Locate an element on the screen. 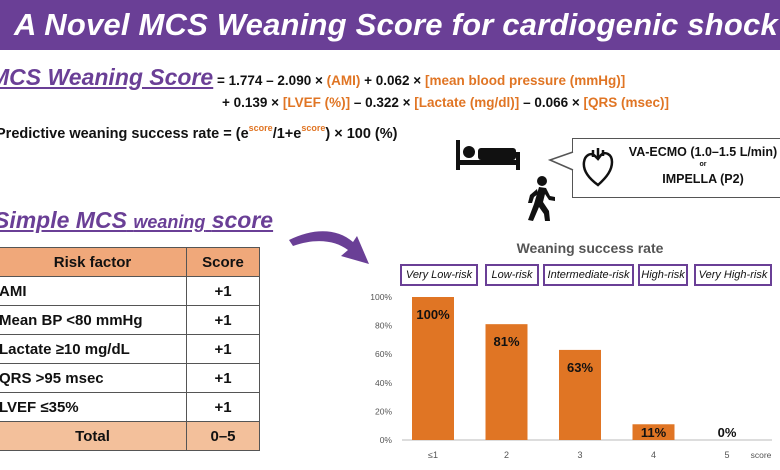  y-tick-label: 20% is located at coordinates (383, 411).